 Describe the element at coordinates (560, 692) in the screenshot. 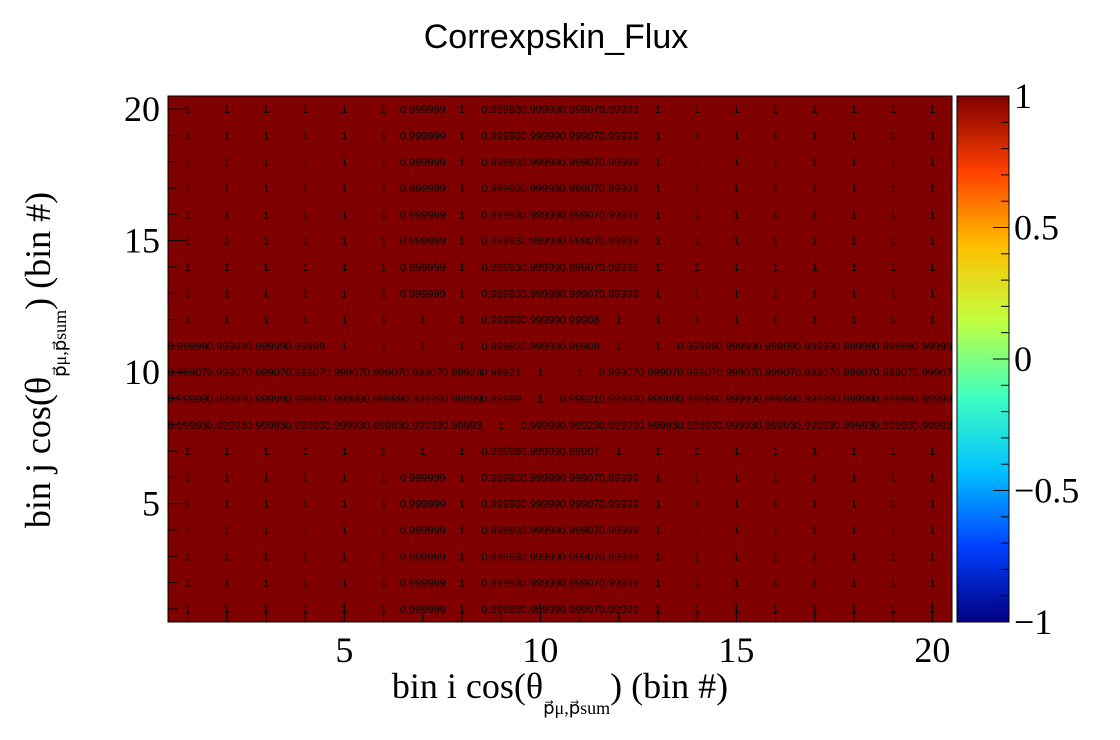

I see `x-axis-label: bin i cos(θp⃗μ,p⃗sum) (bin #)` at that location.